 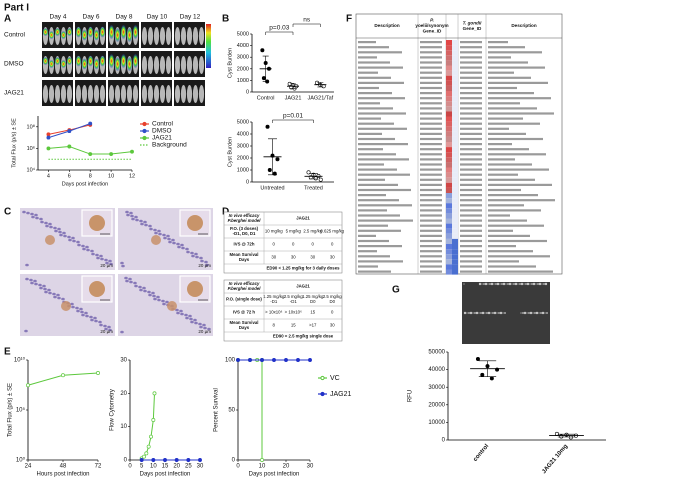 I want to click on table-cell: In vivo efficacy, so click(x=244, y=283).